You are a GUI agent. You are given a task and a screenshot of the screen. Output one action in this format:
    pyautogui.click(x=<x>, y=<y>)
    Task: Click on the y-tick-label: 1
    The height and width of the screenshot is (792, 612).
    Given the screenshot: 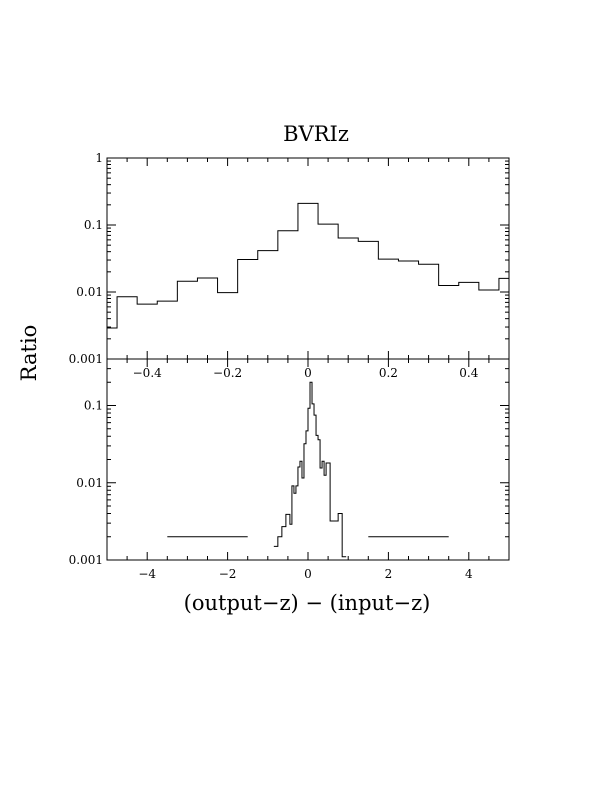 What is the action you would take?
    pyautogui.click(x=99, y=158)
    